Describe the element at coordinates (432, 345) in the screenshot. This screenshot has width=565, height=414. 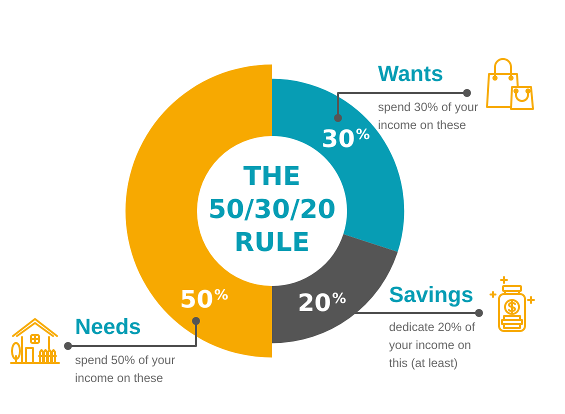
I see `text: dedicate 20% of your income on this (at least)` at that location.